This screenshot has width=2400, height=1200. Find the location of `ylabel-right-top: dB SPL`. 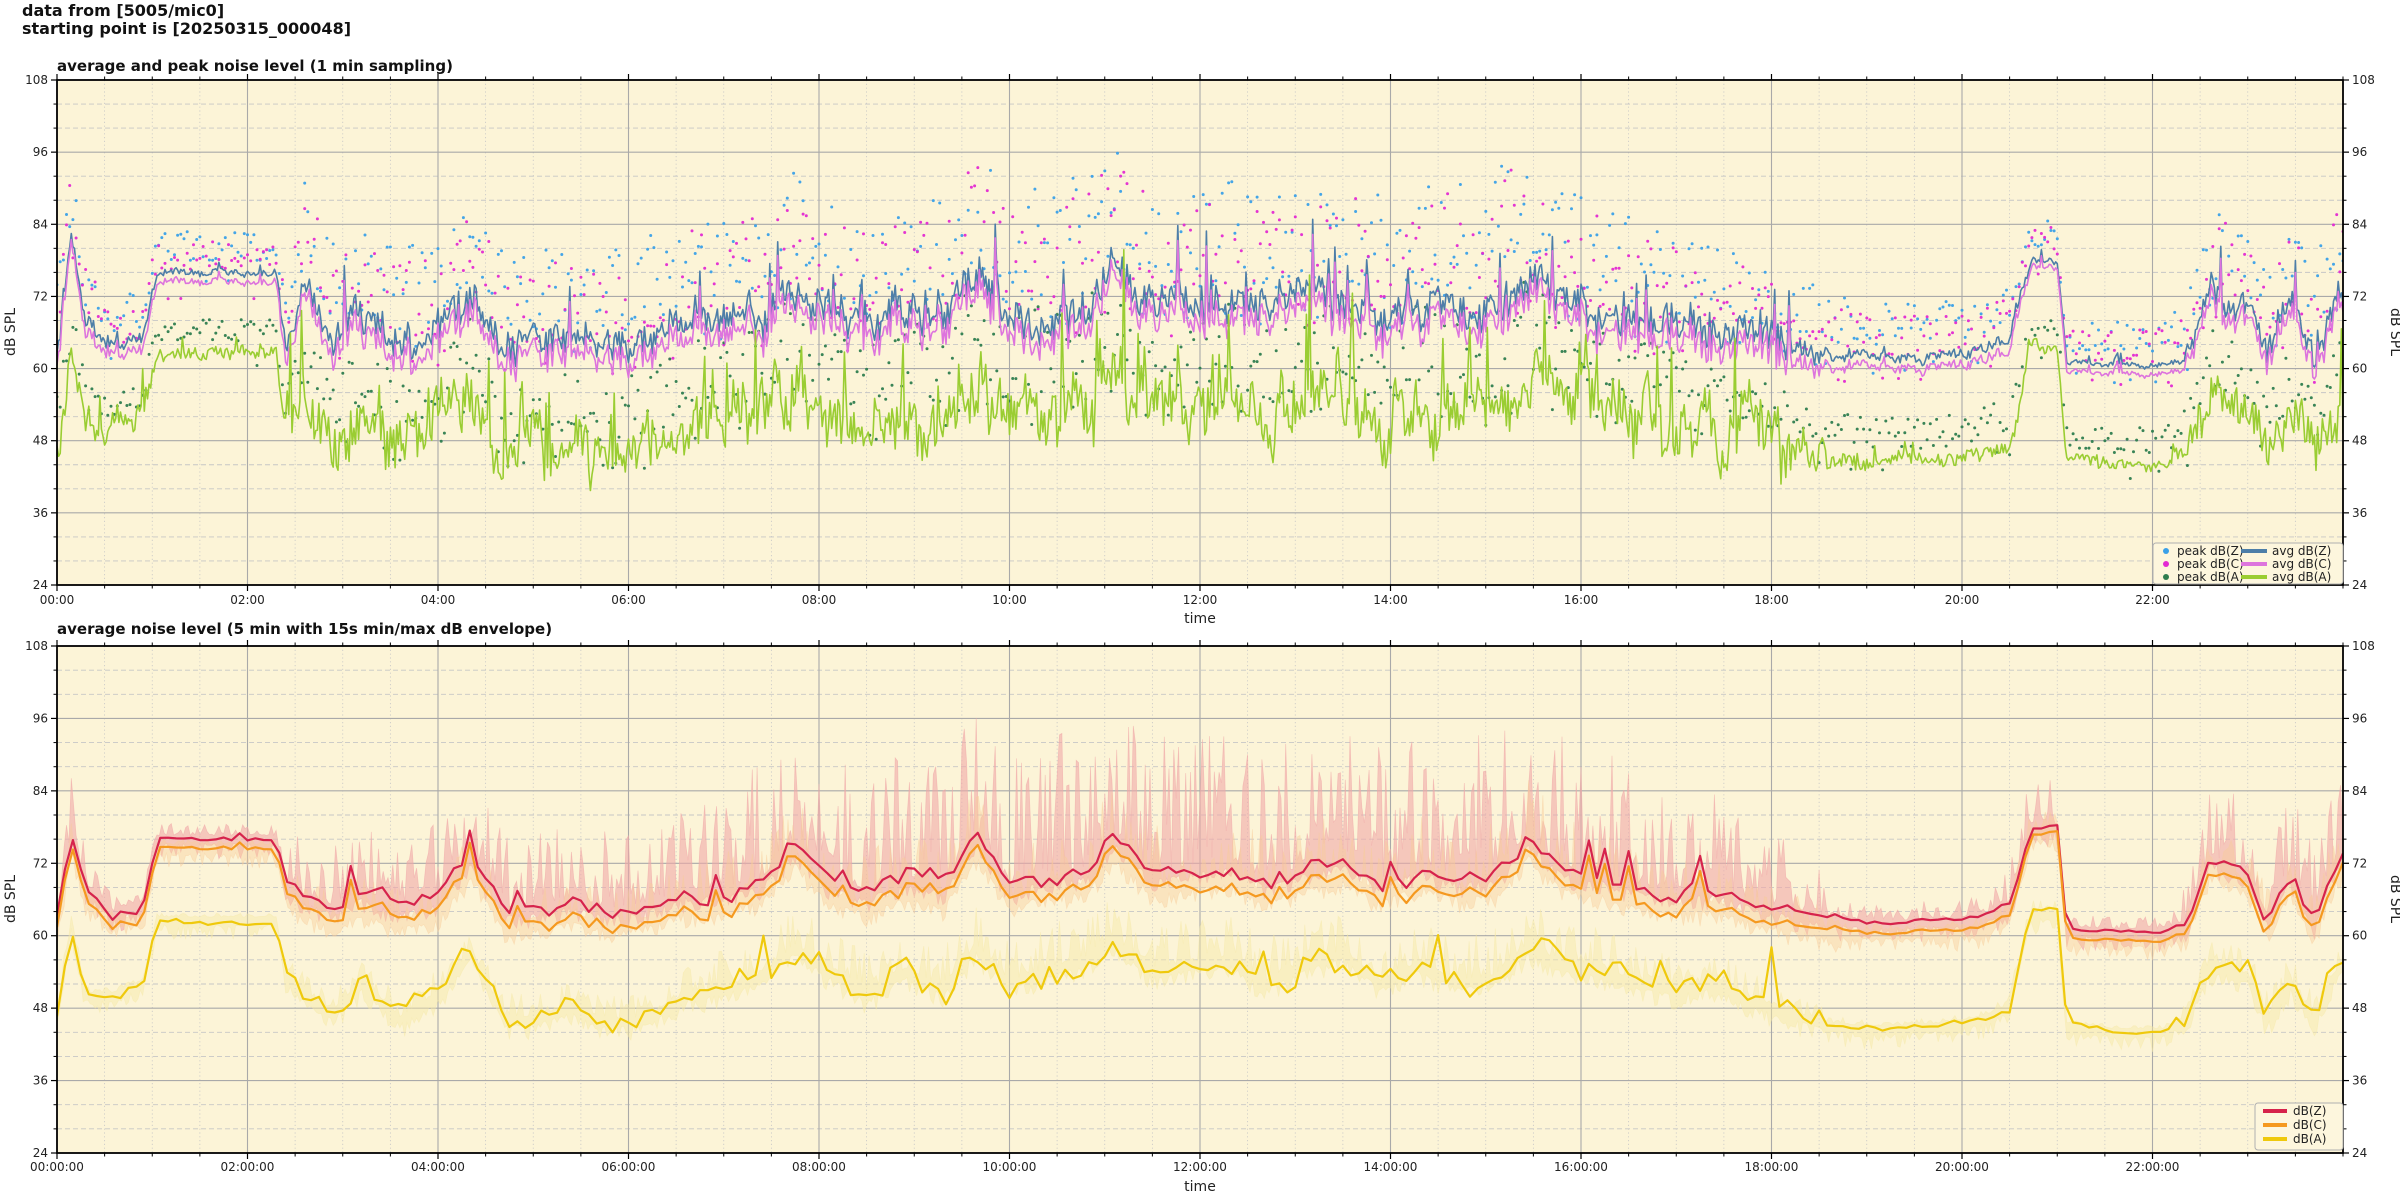

ylabel-right-top: dB SPL is located at coordinates (2393, 332).